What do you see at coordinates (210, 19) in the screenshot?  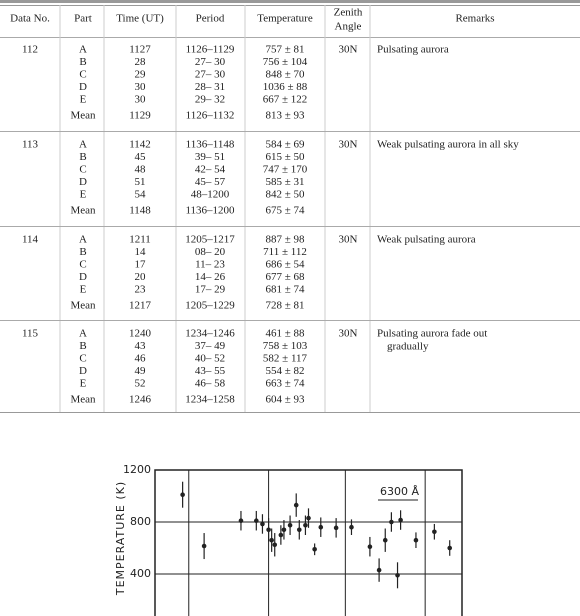 I see `column-header: Period` at bounding box center [210, 19].